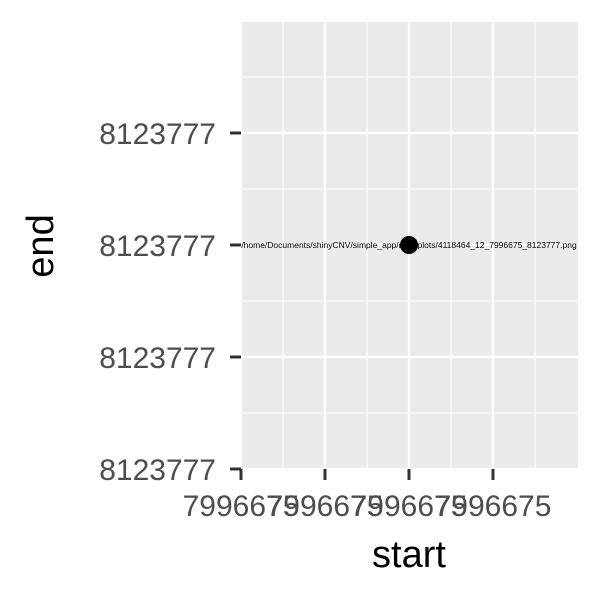 This screenshot has height=600, width=600. What do you see at coordinates (41, 245) in the screenshot?
I see `y-axis-title: end` at bounding box center [41, 245].